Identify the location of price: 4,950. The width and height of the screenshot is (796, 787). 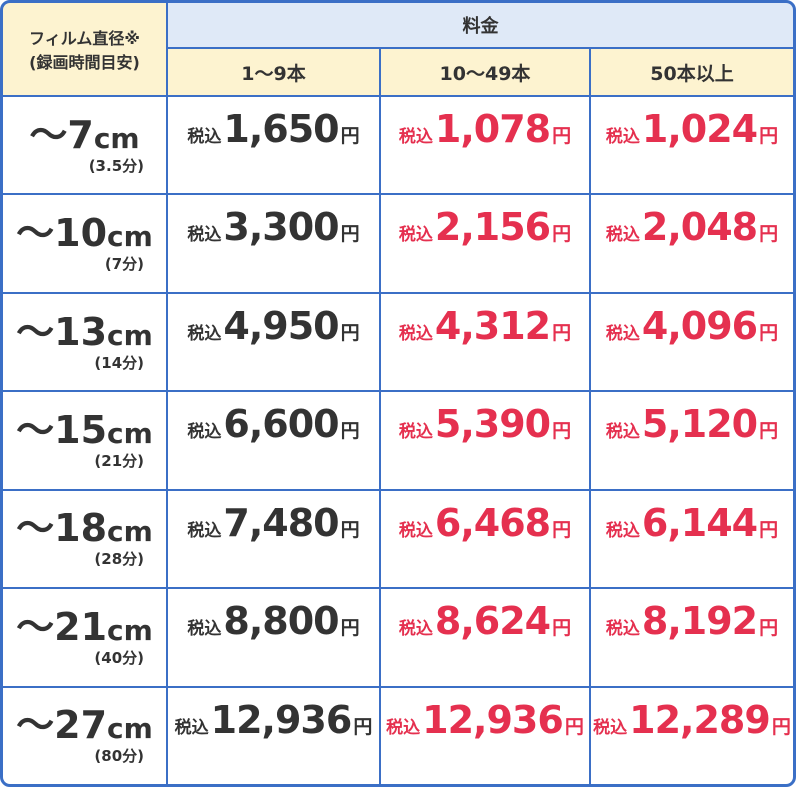
(281, 325).